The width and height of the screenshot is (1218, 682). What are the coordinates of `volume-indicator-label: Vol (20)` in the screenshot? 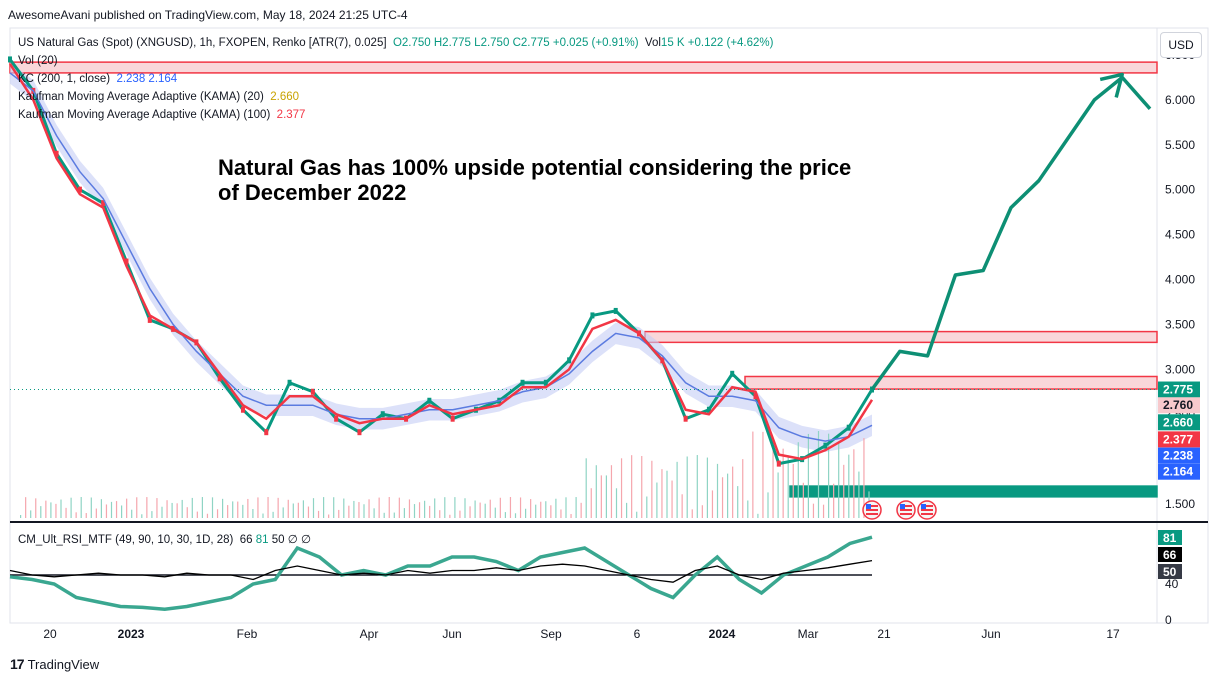 It's located at (38, 61).